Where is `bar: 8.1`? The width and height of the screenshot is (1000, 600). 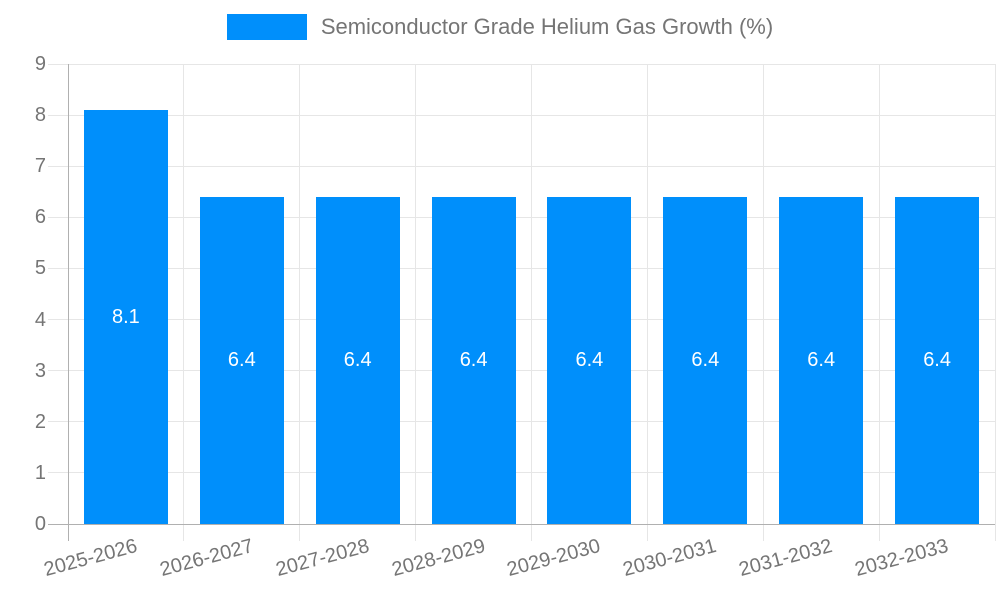
bar: 8.1 is located at coordinates (125, 317).